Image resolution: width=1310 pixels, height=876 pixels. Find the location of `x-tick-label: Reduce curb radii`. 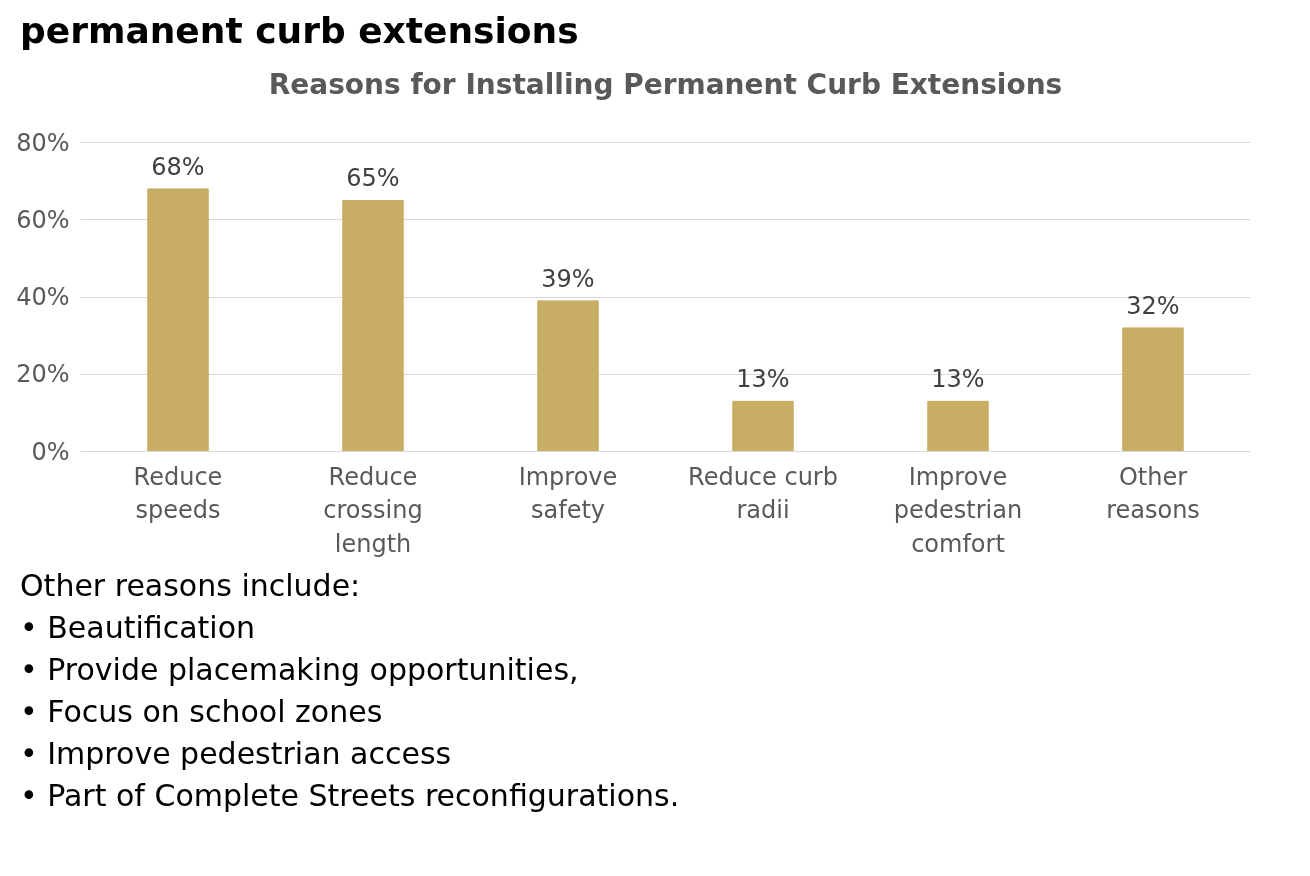

x-tick-label: Reduce curb radii is located at coordinates (763, 493).